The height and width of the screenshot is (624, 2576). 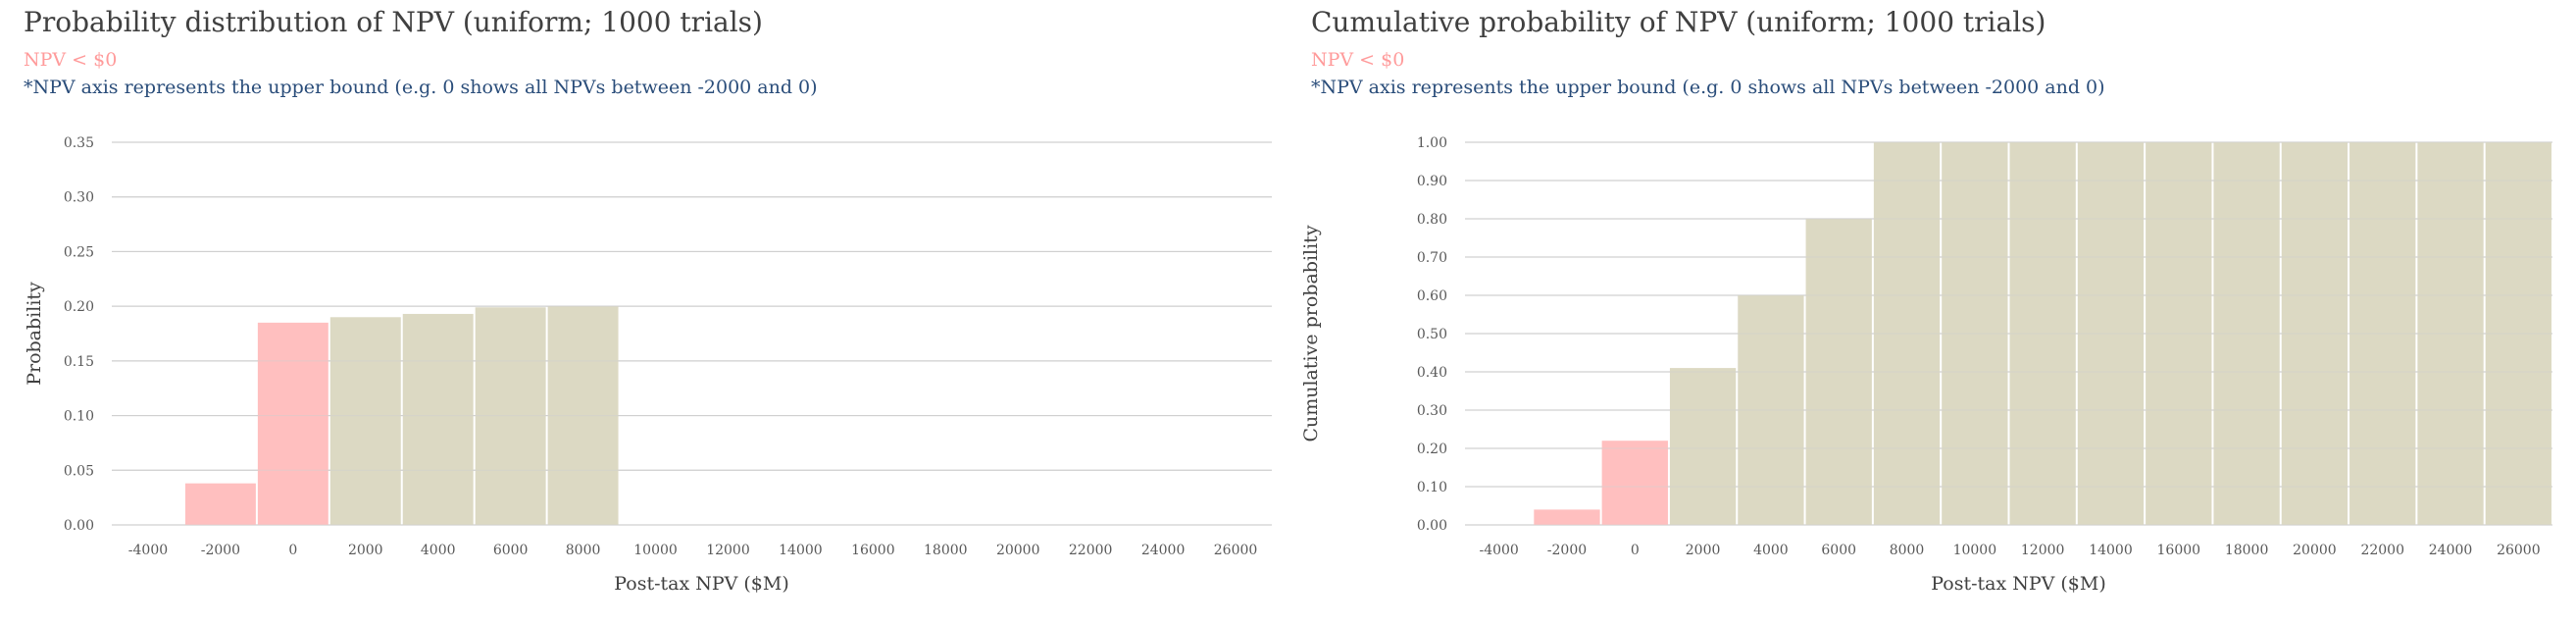 What do you see at coordinates (79, 362) in the screenshot?
I see `y-tick-label: 0.15` at bounding box center [79, 362].